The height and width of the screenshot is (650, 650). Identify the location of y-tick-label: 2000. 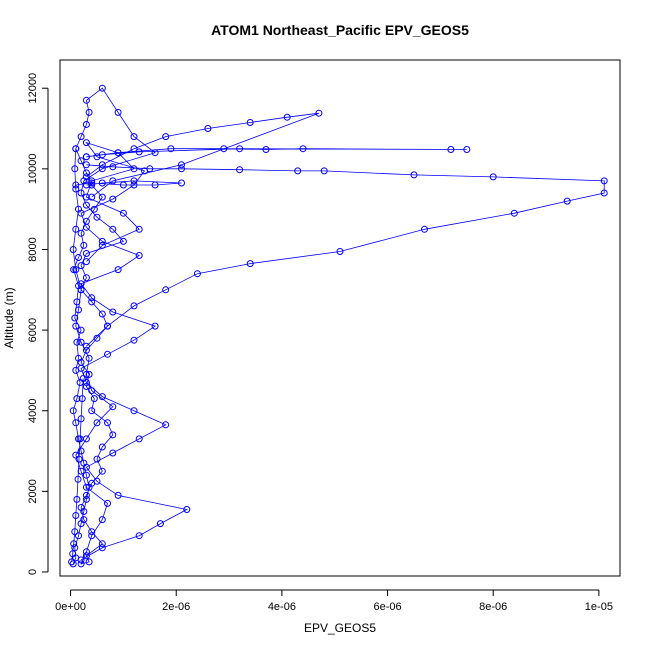
(33, 491).